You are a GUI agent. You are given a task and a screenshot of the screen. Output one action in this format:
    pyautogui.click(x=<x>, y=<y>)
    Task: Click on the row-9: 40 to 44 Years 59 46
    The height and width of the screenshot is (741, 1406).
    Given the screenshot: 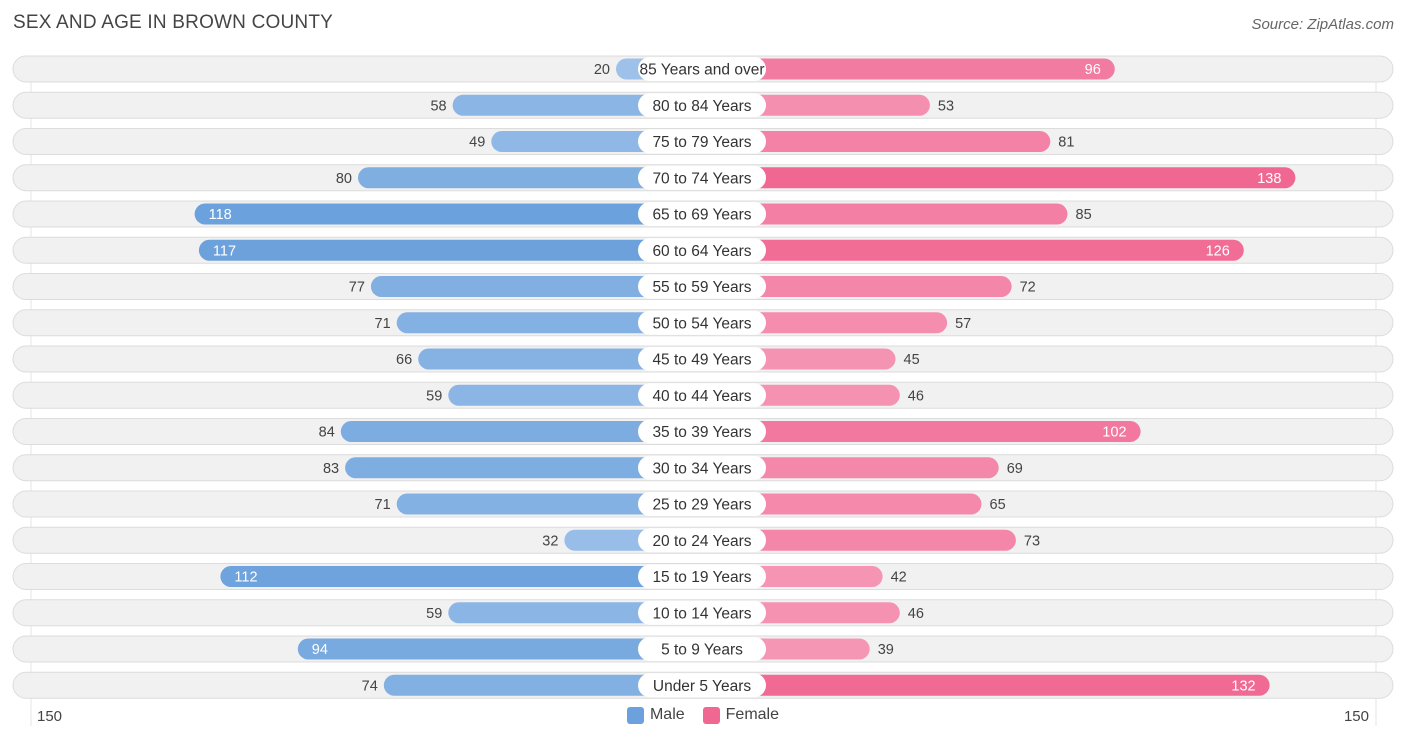 What is the action you would take?
    pyautogui.click(x=703, y=395)
    